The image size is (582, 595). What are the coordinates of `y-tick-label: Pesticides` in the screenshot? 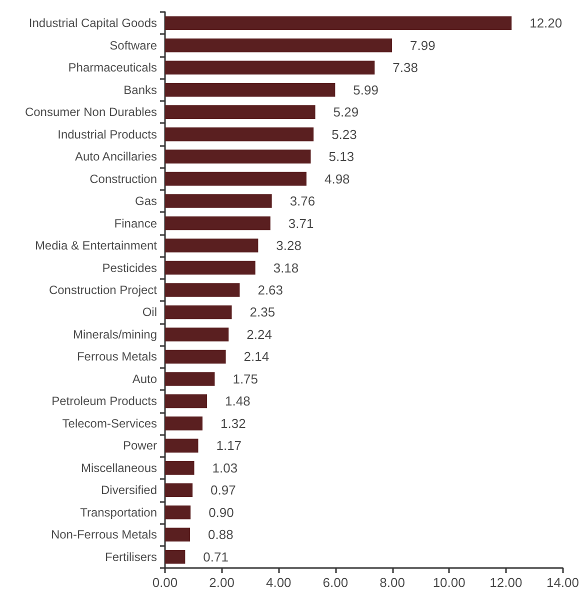 It's located at (129, 267).